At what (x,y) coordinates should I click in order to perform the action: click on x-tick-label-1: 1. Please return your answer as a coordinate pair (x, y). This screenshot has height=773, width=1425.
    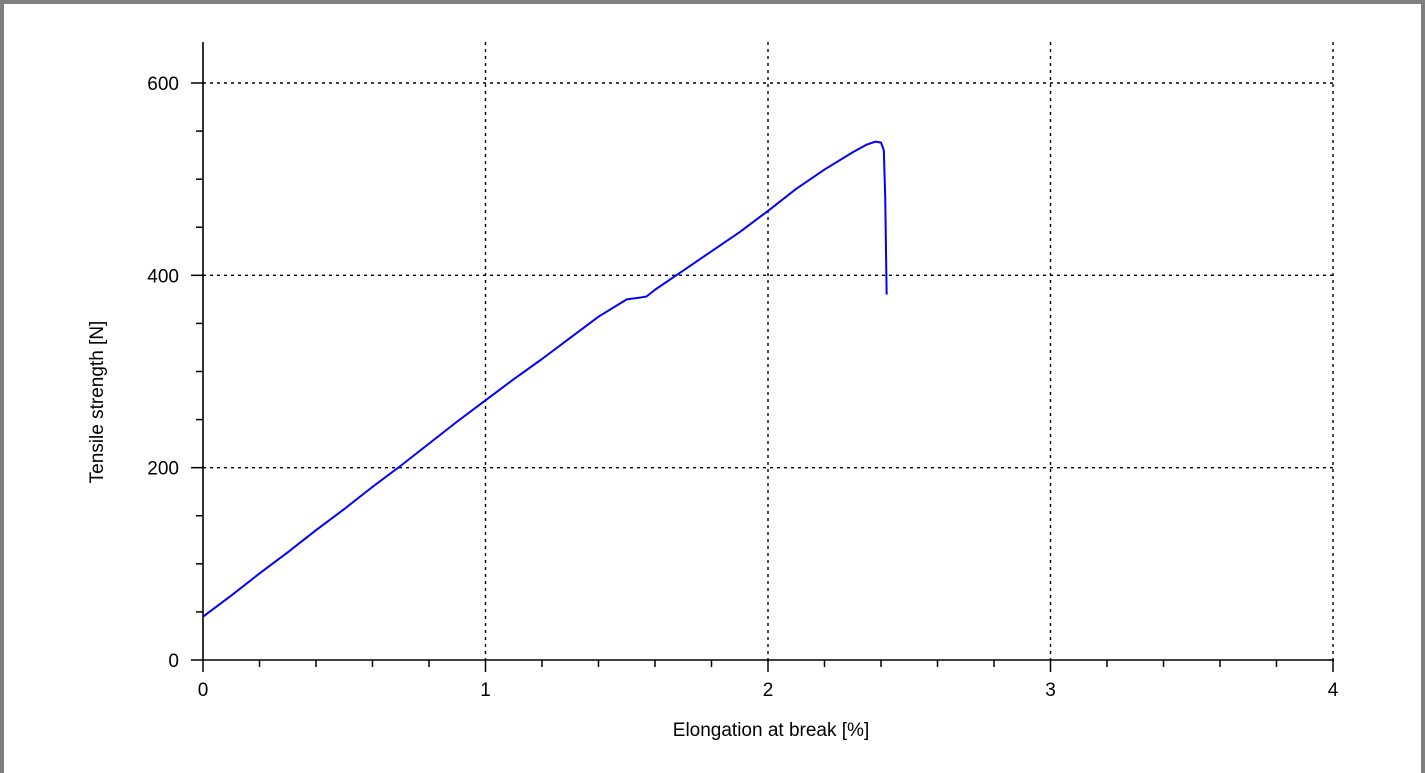
    Looking at the image, I should click on (485, 690).